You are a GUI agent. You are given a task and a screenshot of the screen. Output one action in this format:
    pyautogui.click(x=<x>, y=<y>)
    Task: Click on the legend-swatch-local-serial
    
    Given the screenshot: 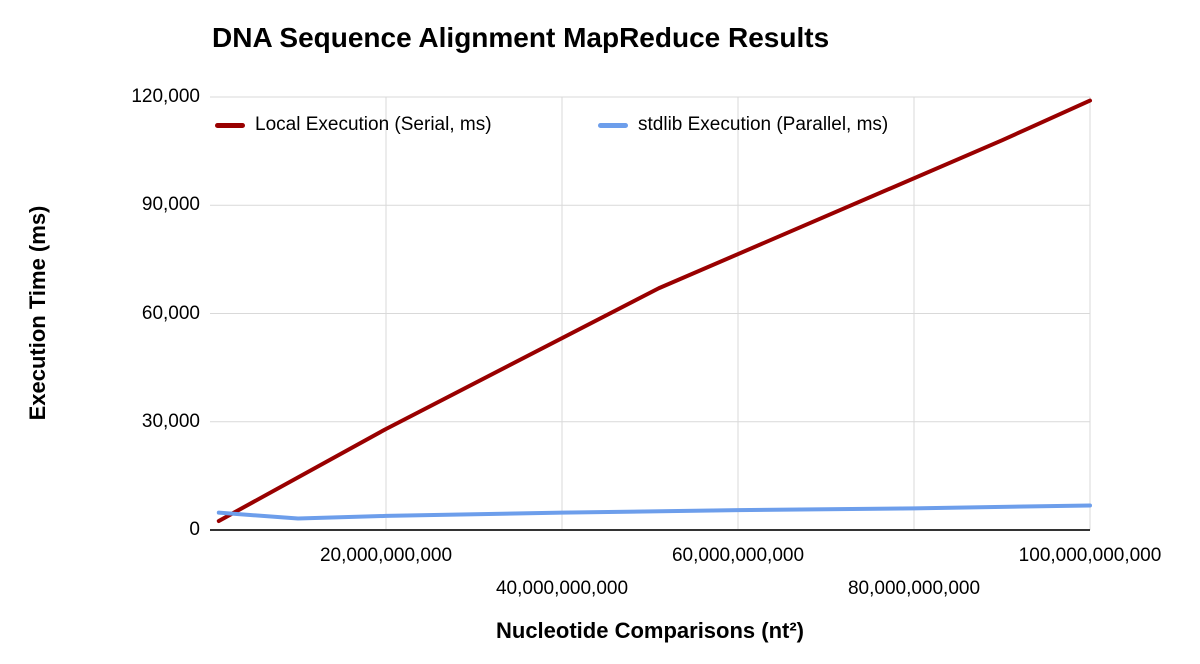 What is the action you would take?
    pyautogui.click(x=230, y=125)
    